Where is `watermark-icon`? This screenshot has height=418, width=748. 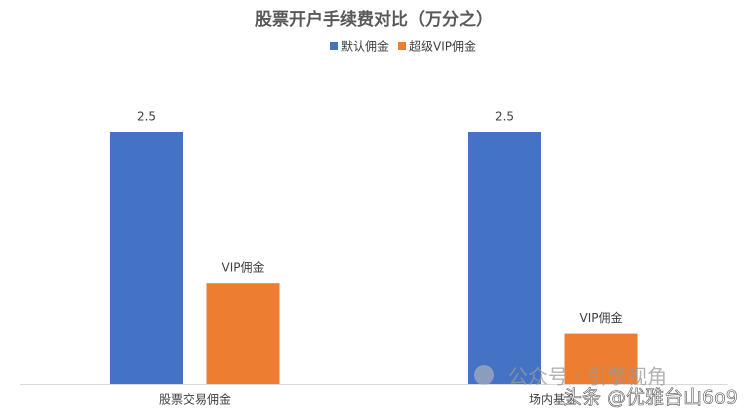
watermark-icon is located at coordinates (484, 375).